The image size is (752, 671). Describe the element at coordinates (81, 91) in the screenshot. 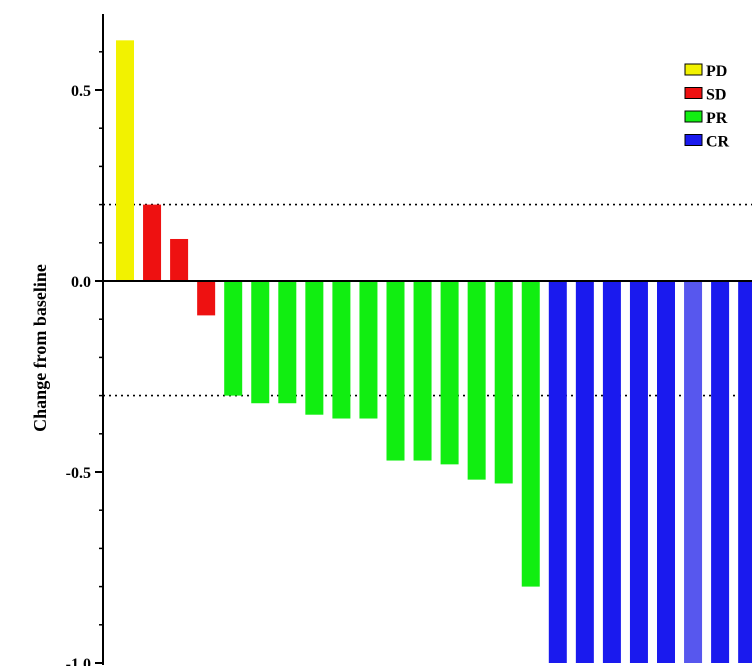

I see `y-tick-label: 0.5` at that location.